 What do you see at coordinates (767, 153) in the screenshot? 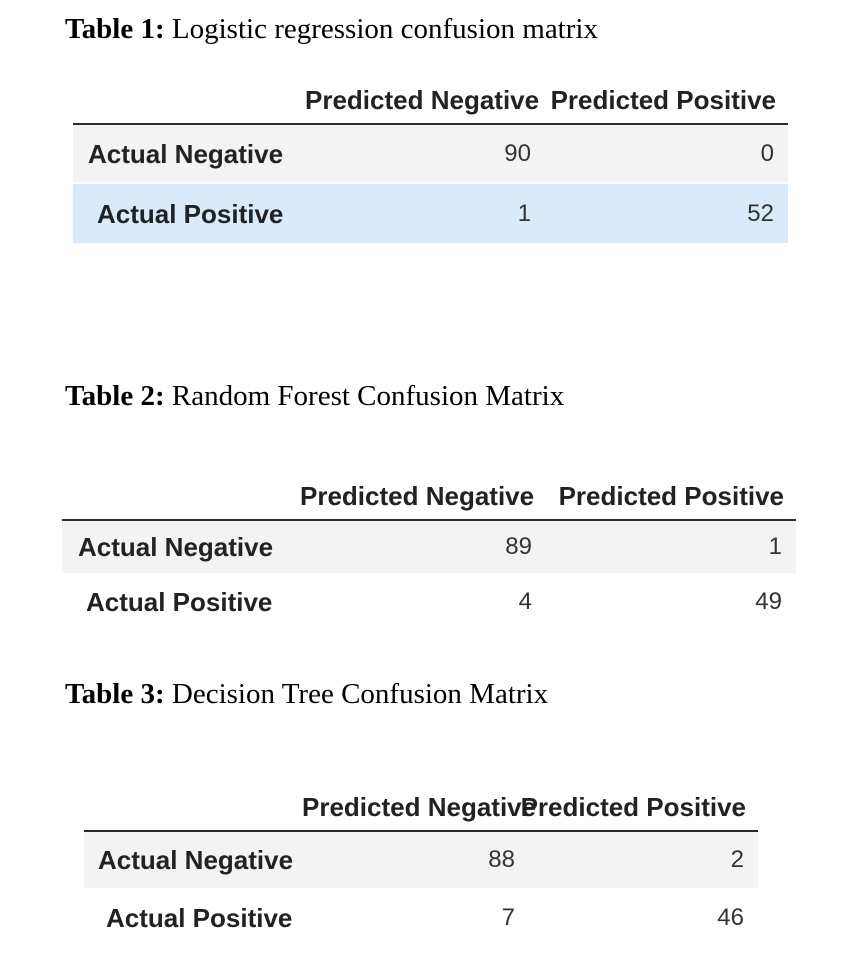
I see `table-1-cell-value: 0` at bounding box center [767, 153].